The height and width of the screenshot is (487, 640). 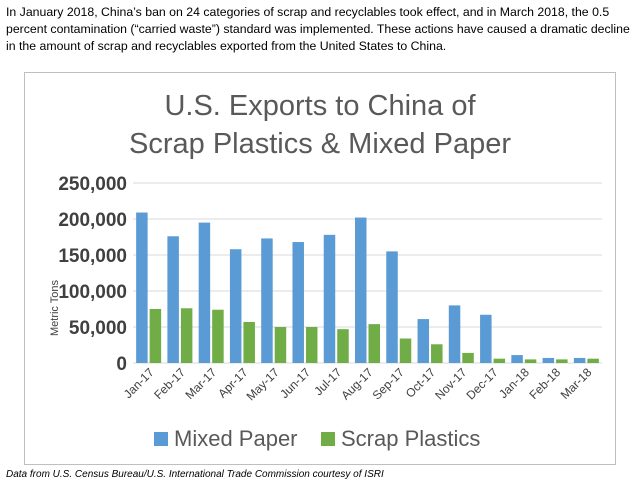 What do you see at coordinates (544, 383) in the screenshot?
I see `x-tick-label: Feb-18` at bounding box center [544, 383].